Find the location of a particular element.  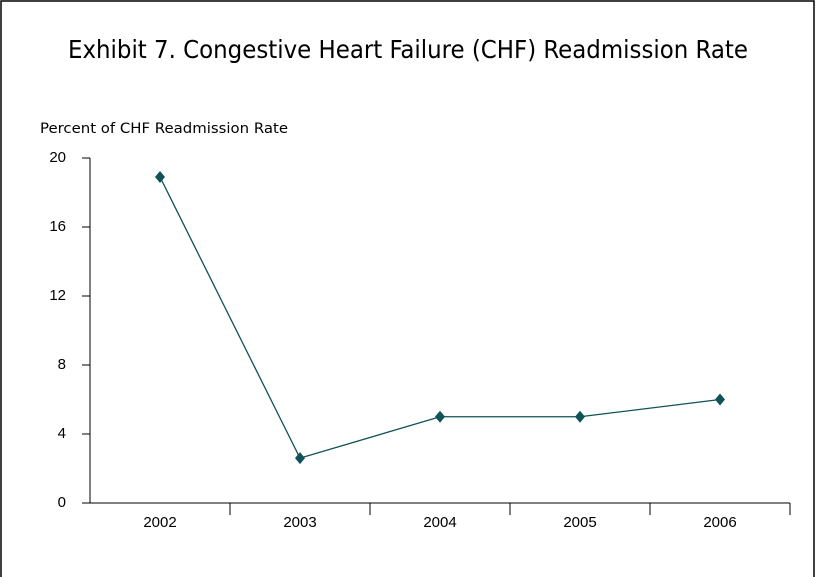

y-tick-label: 12 is located at coordinates (57, 295).